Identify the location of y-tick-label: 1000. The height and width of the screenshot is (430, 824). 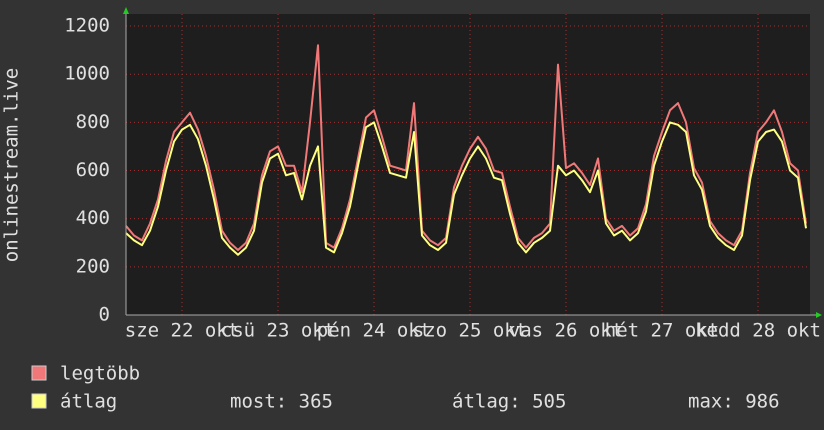
(87, 74).